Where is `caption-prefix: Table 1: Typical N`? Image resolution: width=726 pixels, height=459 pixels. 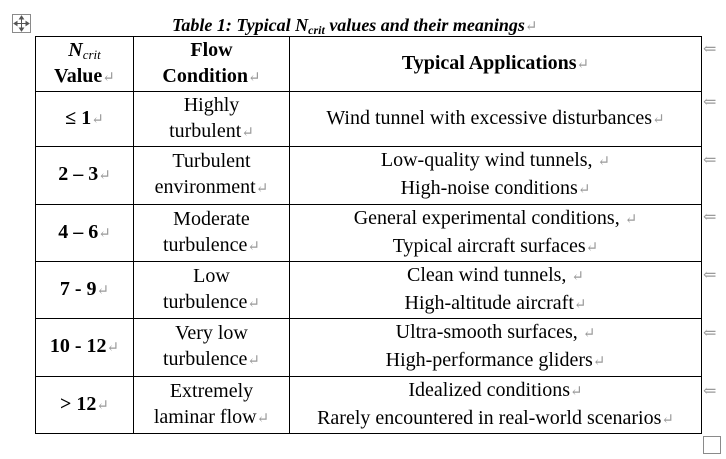 caption-prefix: Table 1: Typical N is located at coordinates (240, 25).